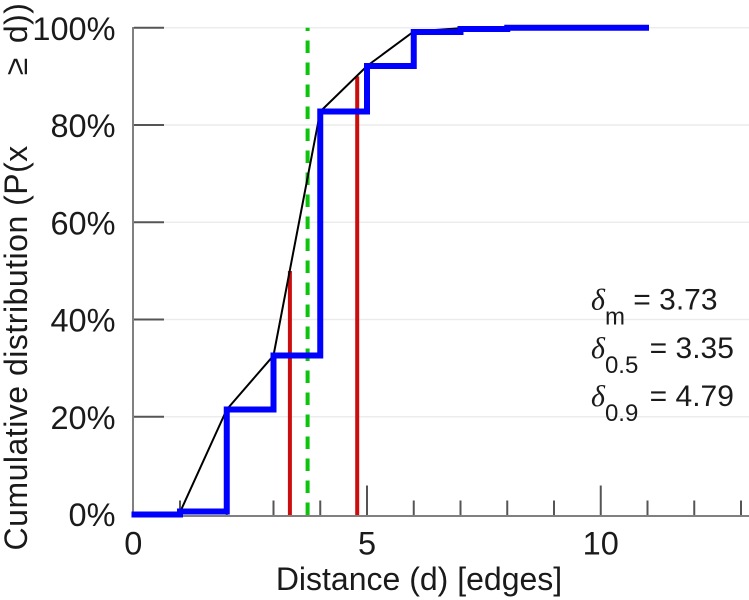  Describe the element at coordinates (654, 307) in the screenshot. I see `svg-text: δm = 3.73` at that location.